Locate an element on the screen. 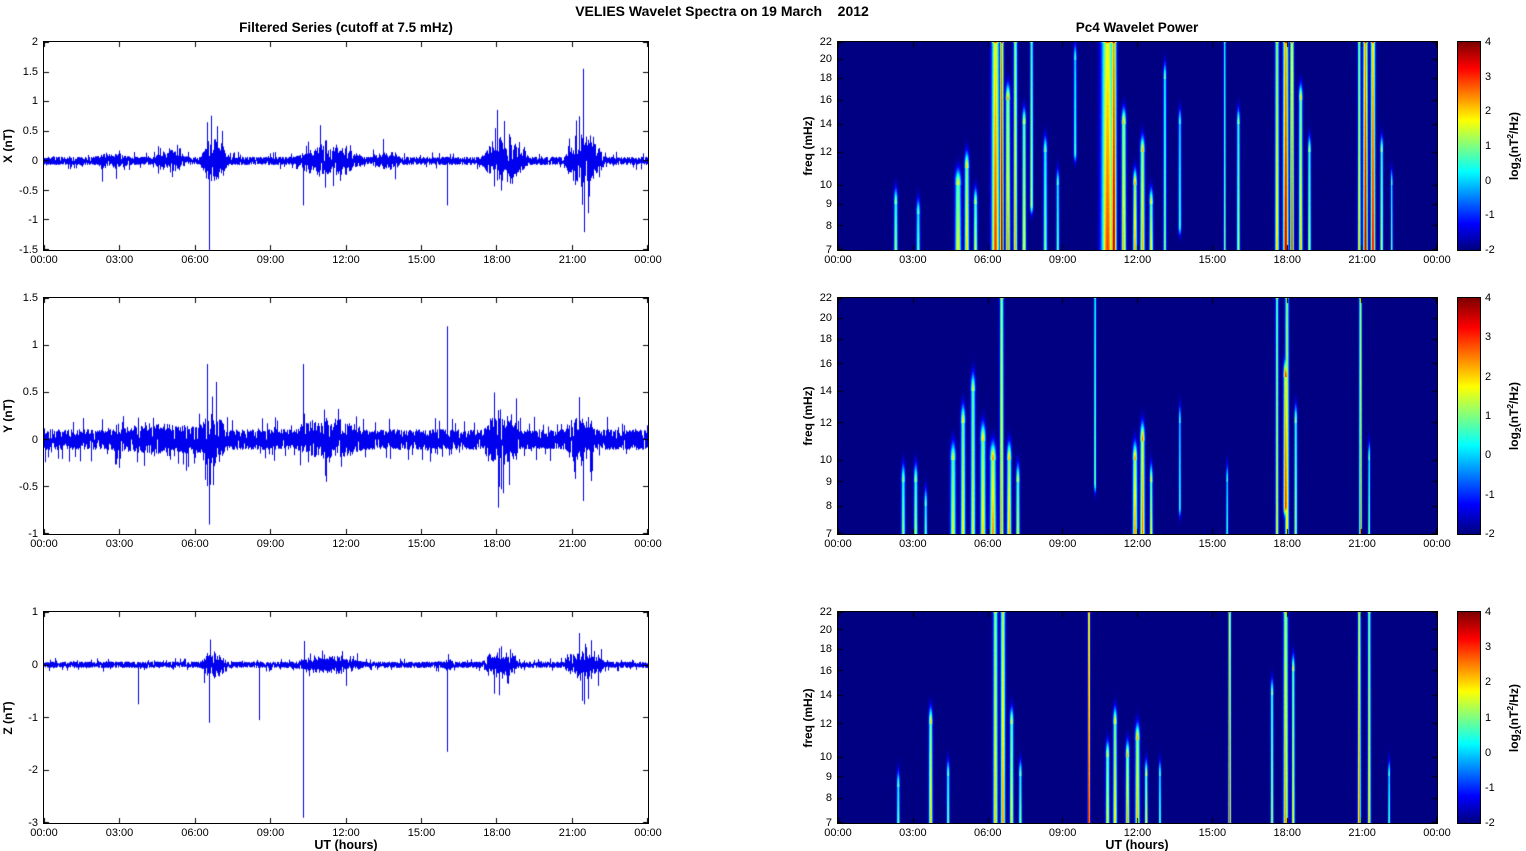 This screenshot has height=851, width=1526. x-wavelet-plot is located at coordinates (1137, 146).